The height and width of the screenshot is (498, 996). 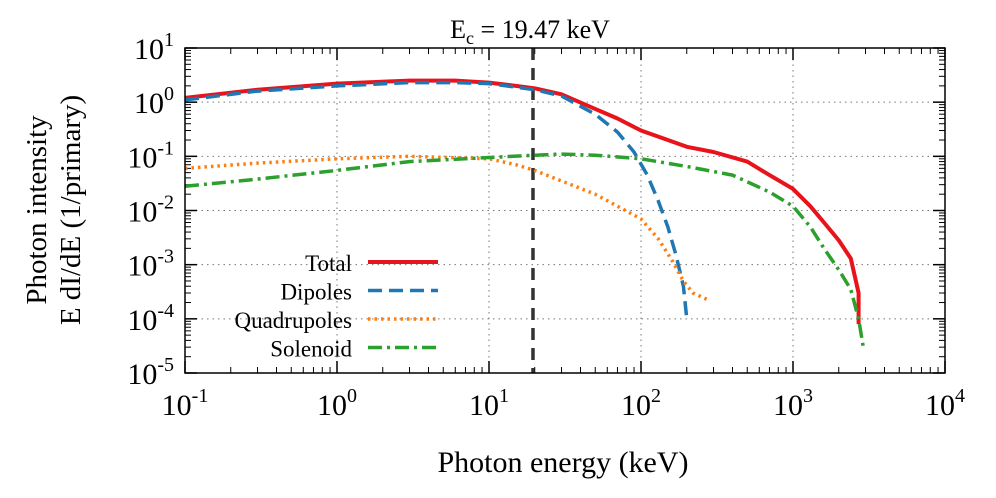 I want to click on x-tick-label: 10¹, so click(x=489, y=403).